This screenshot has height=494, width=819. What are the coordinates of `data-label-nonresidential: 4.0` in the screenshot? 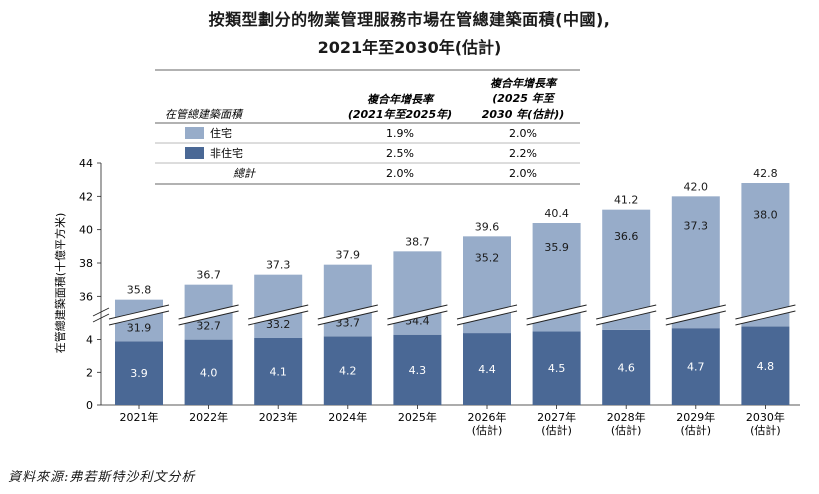 It's located at (209, 372).